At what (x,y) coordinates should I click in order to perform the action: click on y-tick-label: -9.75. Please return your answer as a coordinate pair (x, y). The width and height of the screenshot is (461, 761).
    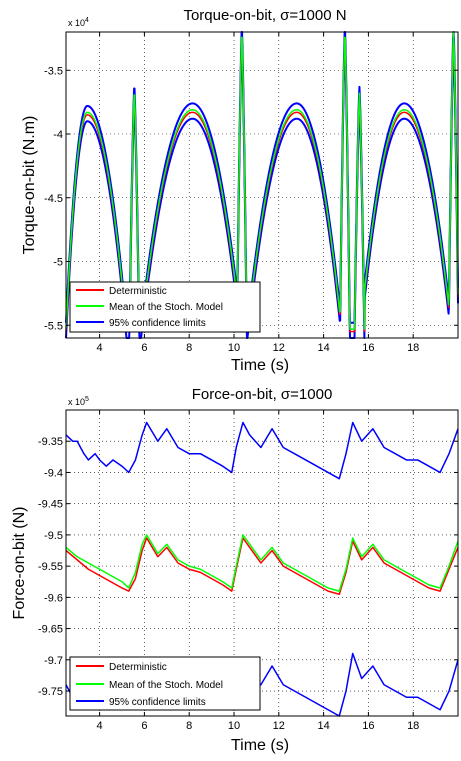
    Looking at the image, I should click on (50, 692).